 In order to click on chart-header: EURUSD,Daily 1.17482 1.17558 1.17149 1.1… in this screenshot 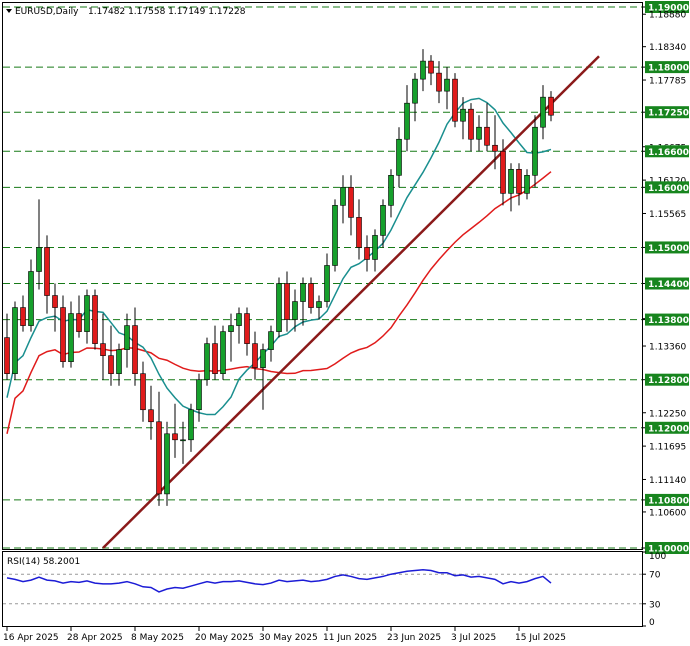, I will do `click(126, 12)`.